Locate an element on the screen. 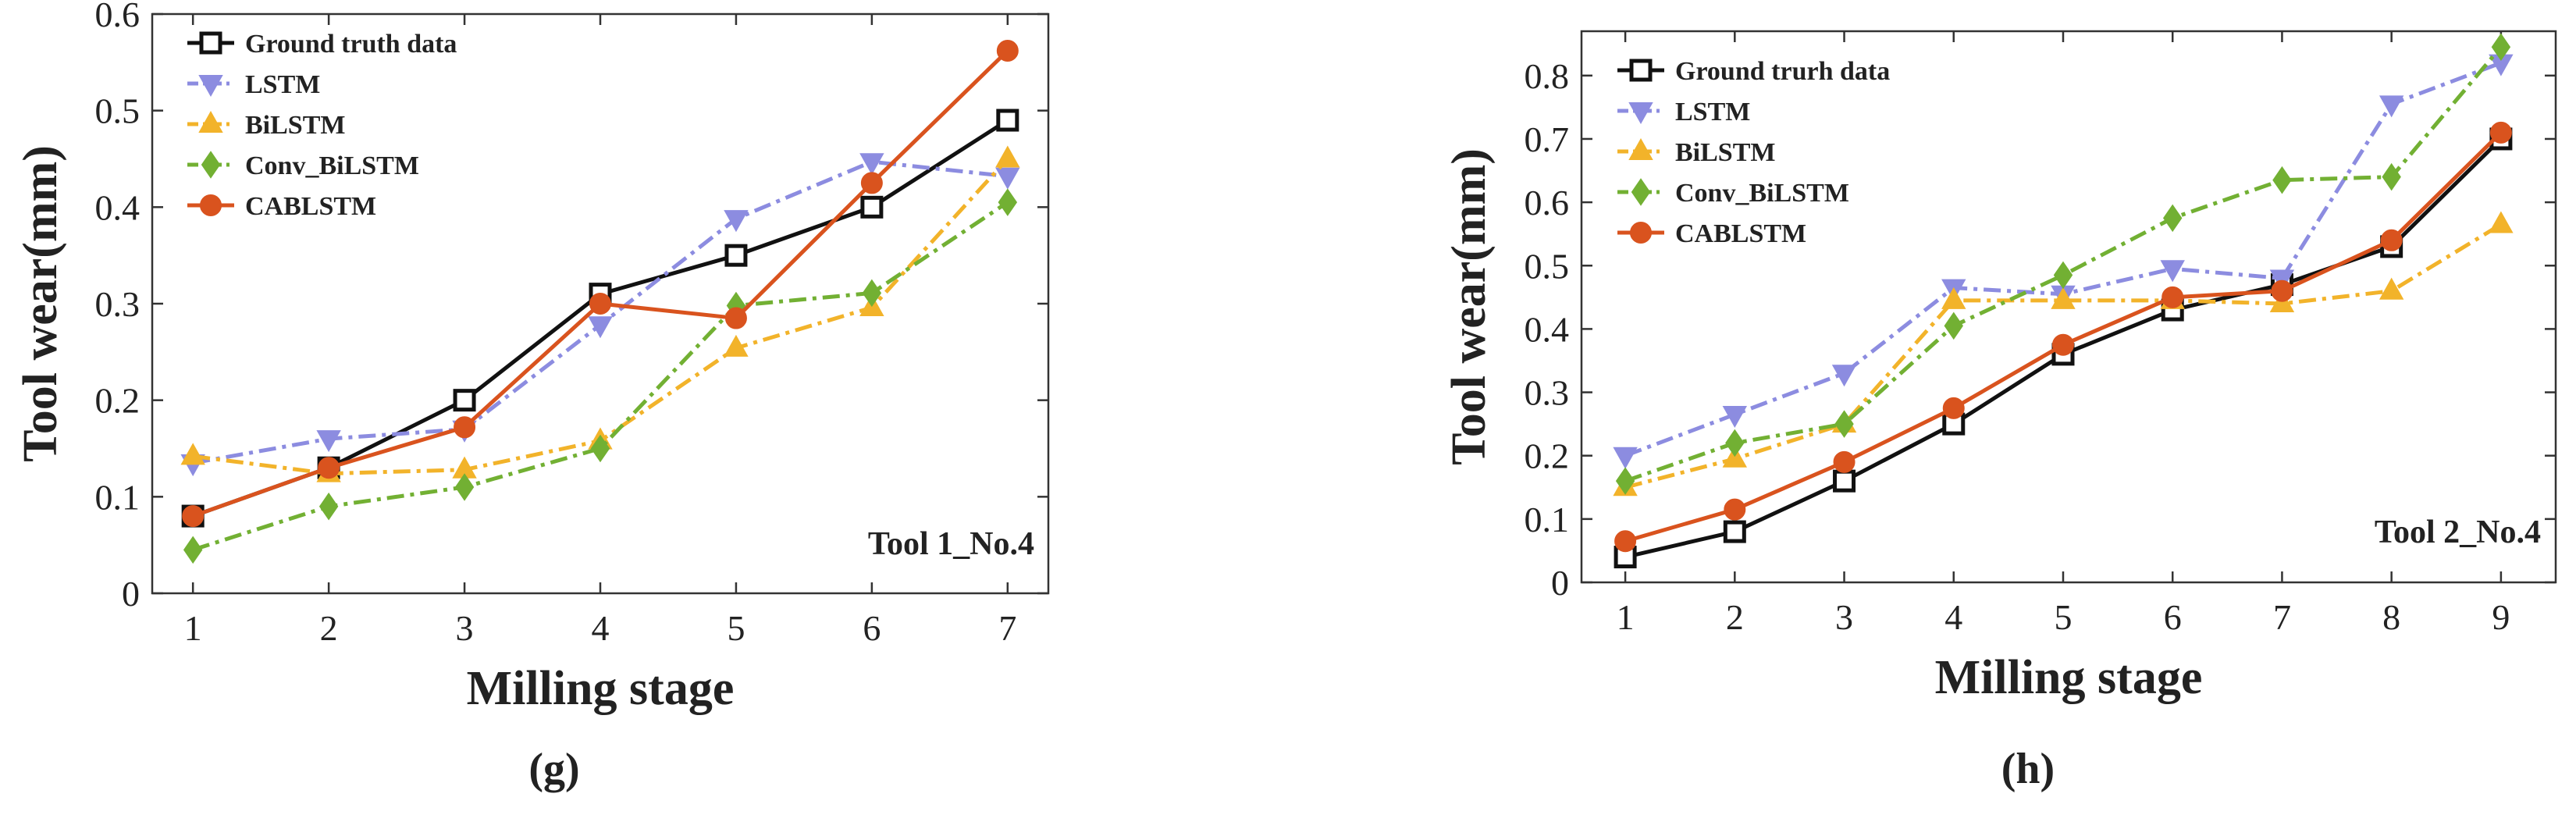 This screenshot has width=2576, height=815. x-tick-label: 5 is located at coordinates (2063, 617).